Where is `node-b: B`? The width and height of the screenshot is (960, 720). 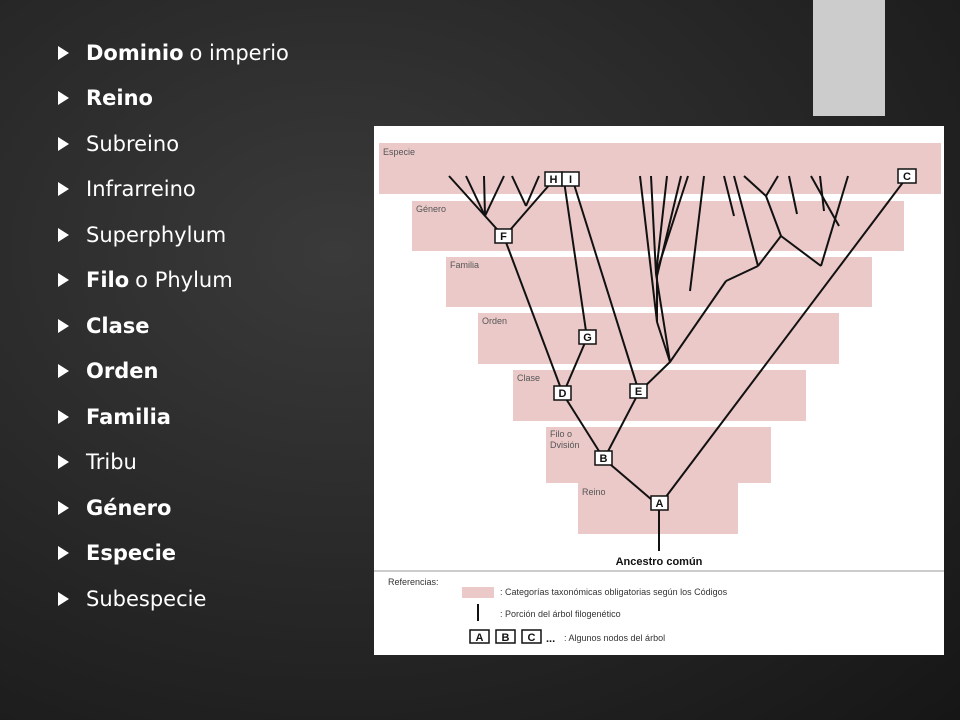 node-b: B is located at coordinates (603, 458).